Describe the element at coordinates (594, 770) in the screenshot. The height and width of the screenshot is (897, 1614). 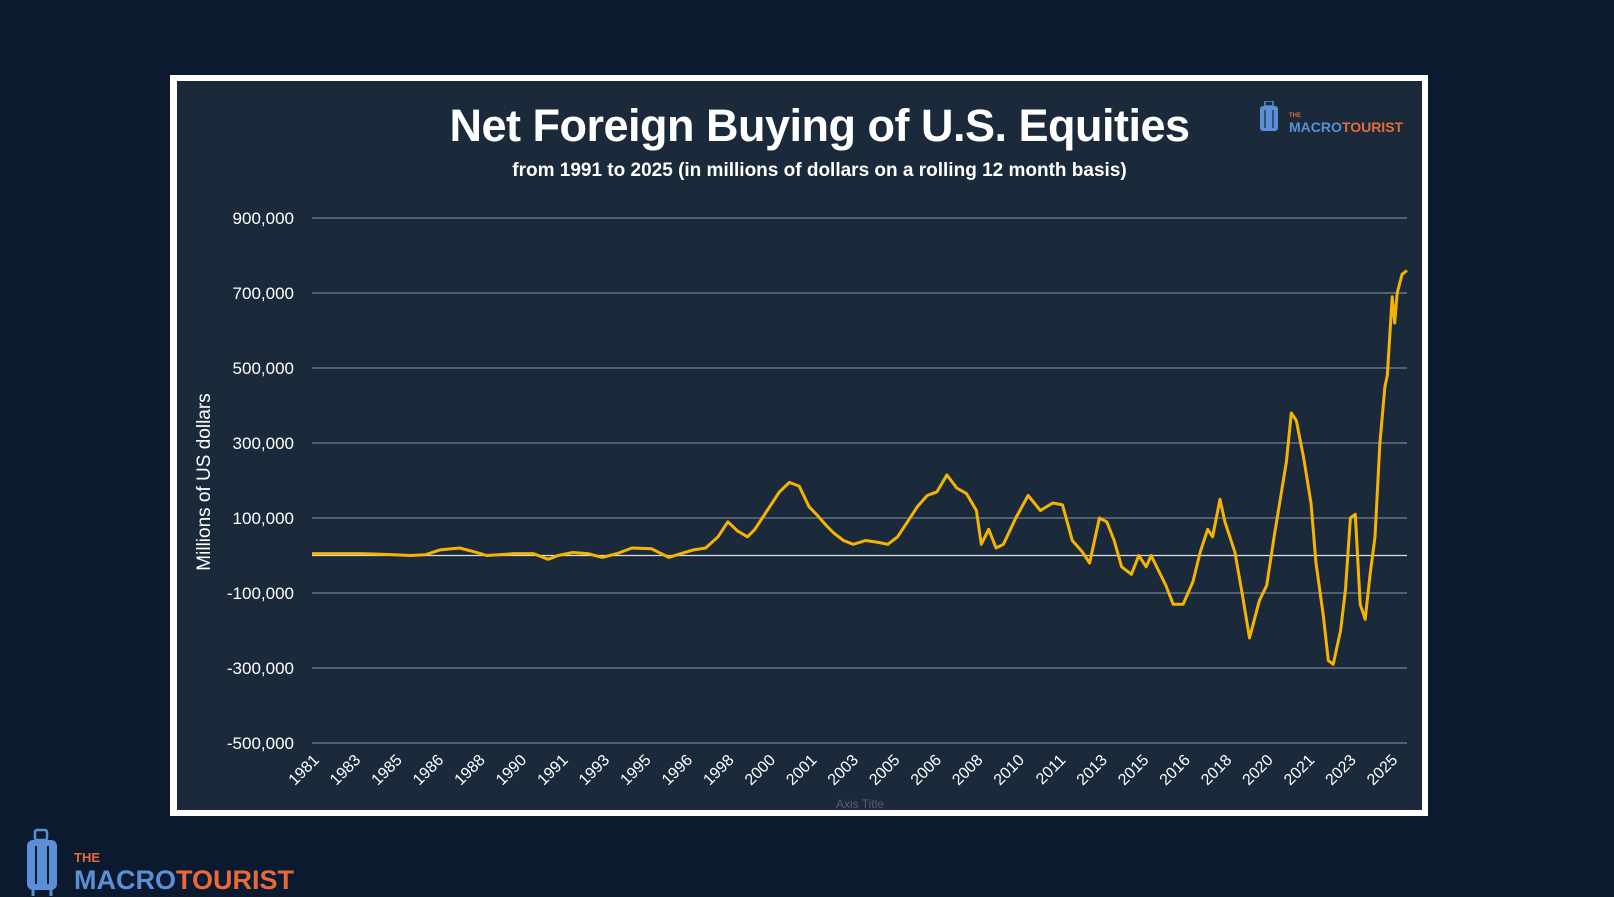
I see `x-tick-label: 1993` at that location.